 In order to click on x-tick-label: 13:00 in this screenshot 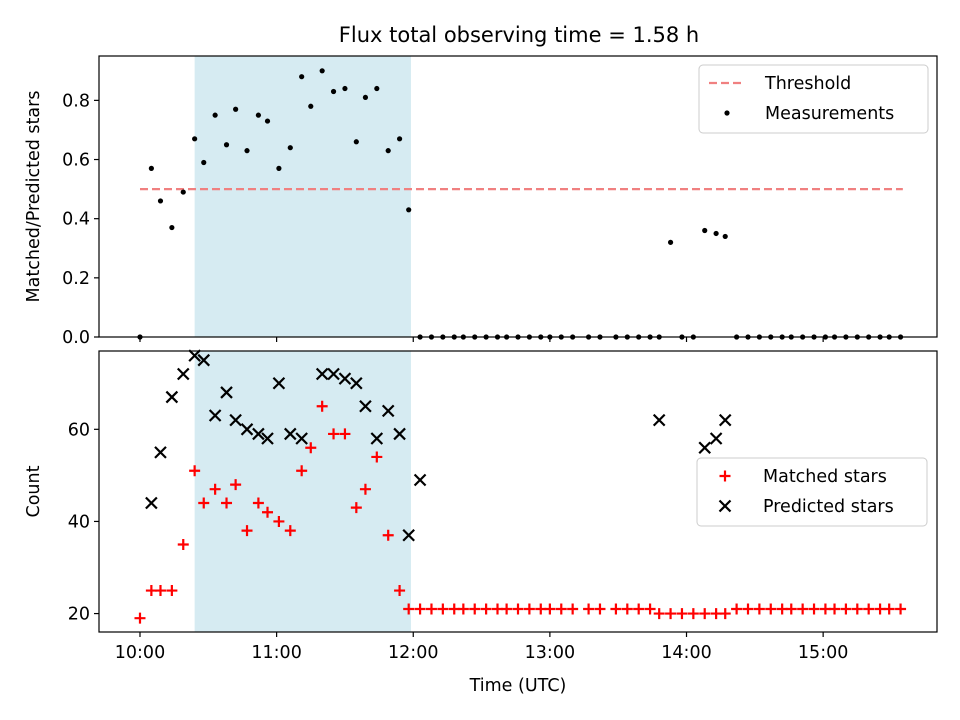, I will do `click(550, 653)`.